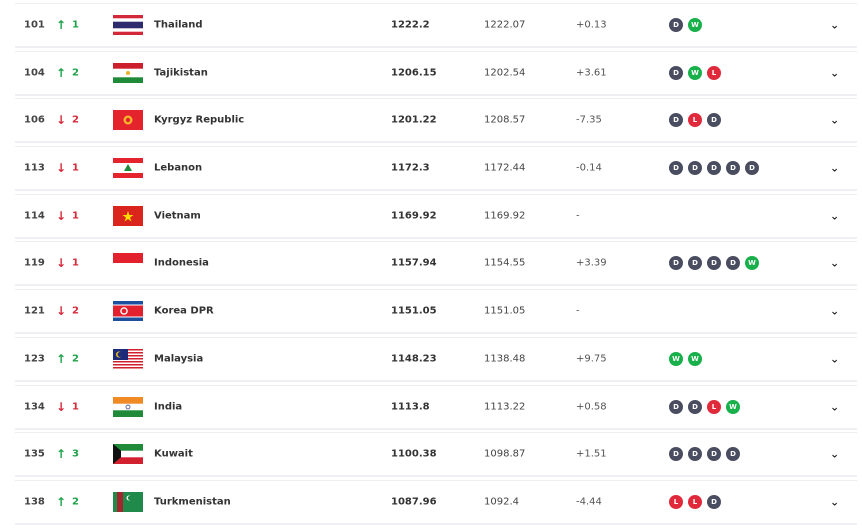 The image size is (862, 528). What do you see at coordinates (505, 263) in the screenshot?
I see `previous-points: 1154.55` at bounding box center [505, 263].